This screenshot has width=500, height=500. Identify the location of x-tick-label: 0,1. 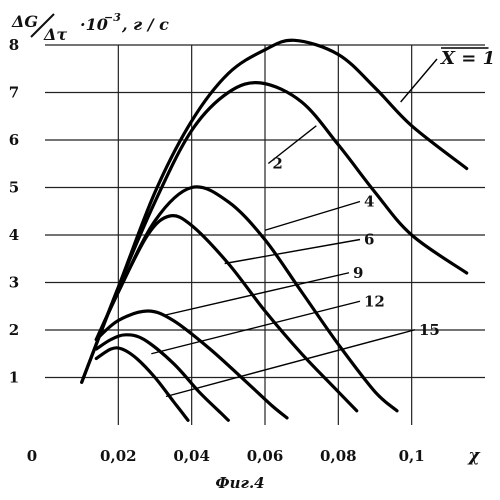
(412, 456).